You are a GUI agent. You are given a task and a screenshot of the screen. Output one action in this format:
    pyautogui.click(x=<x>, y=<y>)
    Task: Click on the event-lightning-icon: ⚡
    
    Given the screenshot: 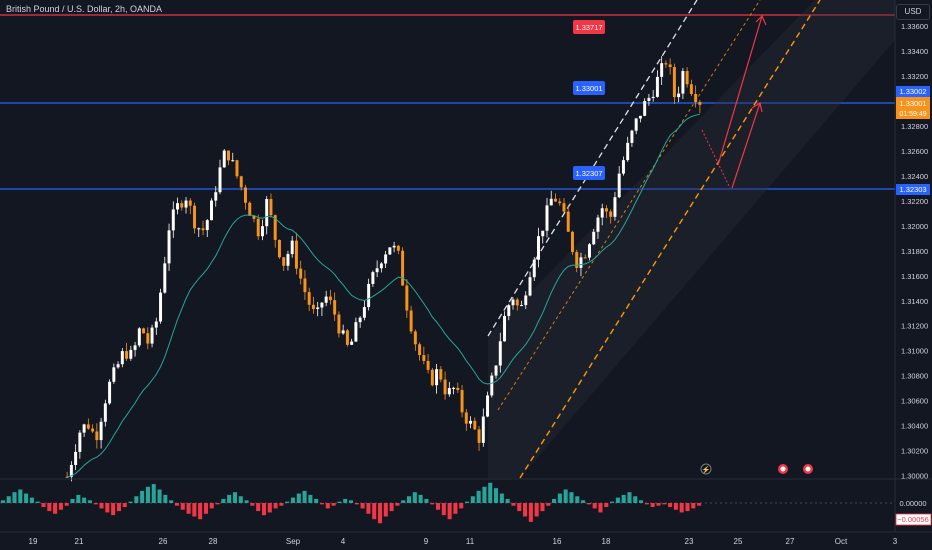 What is the action you would take?
    pyautogui.click(x=706, y=469)
    